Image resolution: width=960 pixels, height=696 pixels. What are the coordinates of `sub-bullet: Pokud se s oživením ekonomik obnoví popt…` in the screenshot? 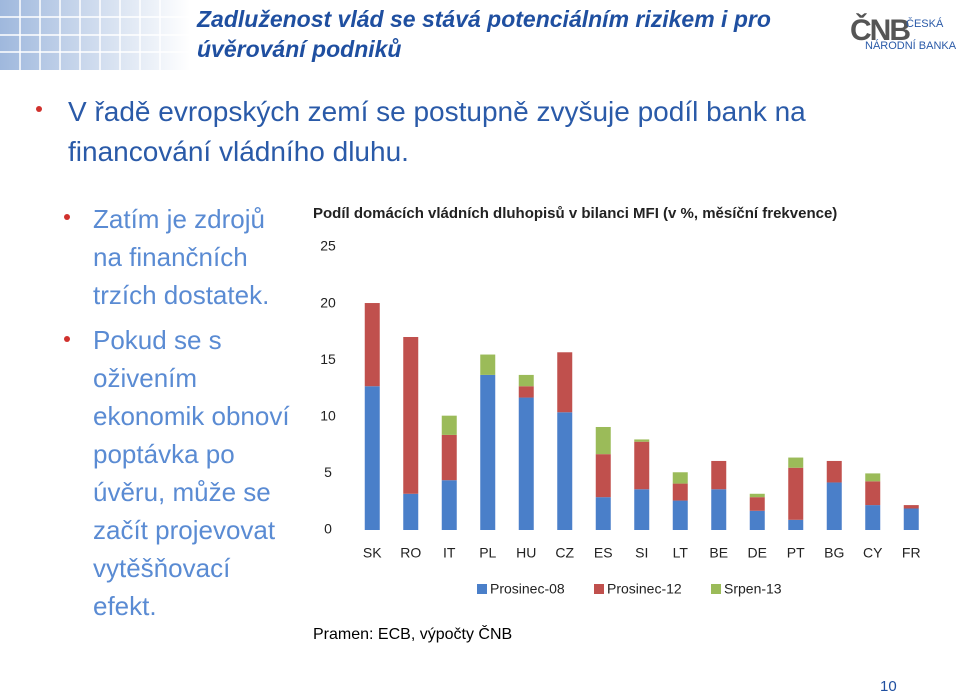 It's located at (191, 473).